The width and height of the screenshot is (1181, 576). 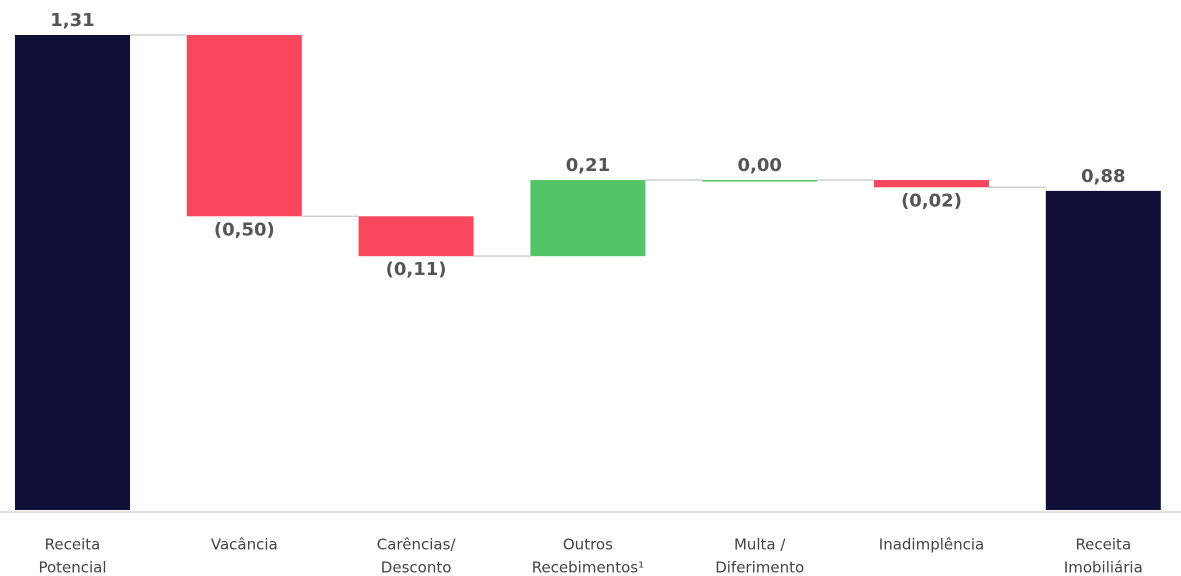 What do you see at coordinates (72, 20) in the screenshot?
I see `value-label: 1,31` at bounding box center [72, 20].